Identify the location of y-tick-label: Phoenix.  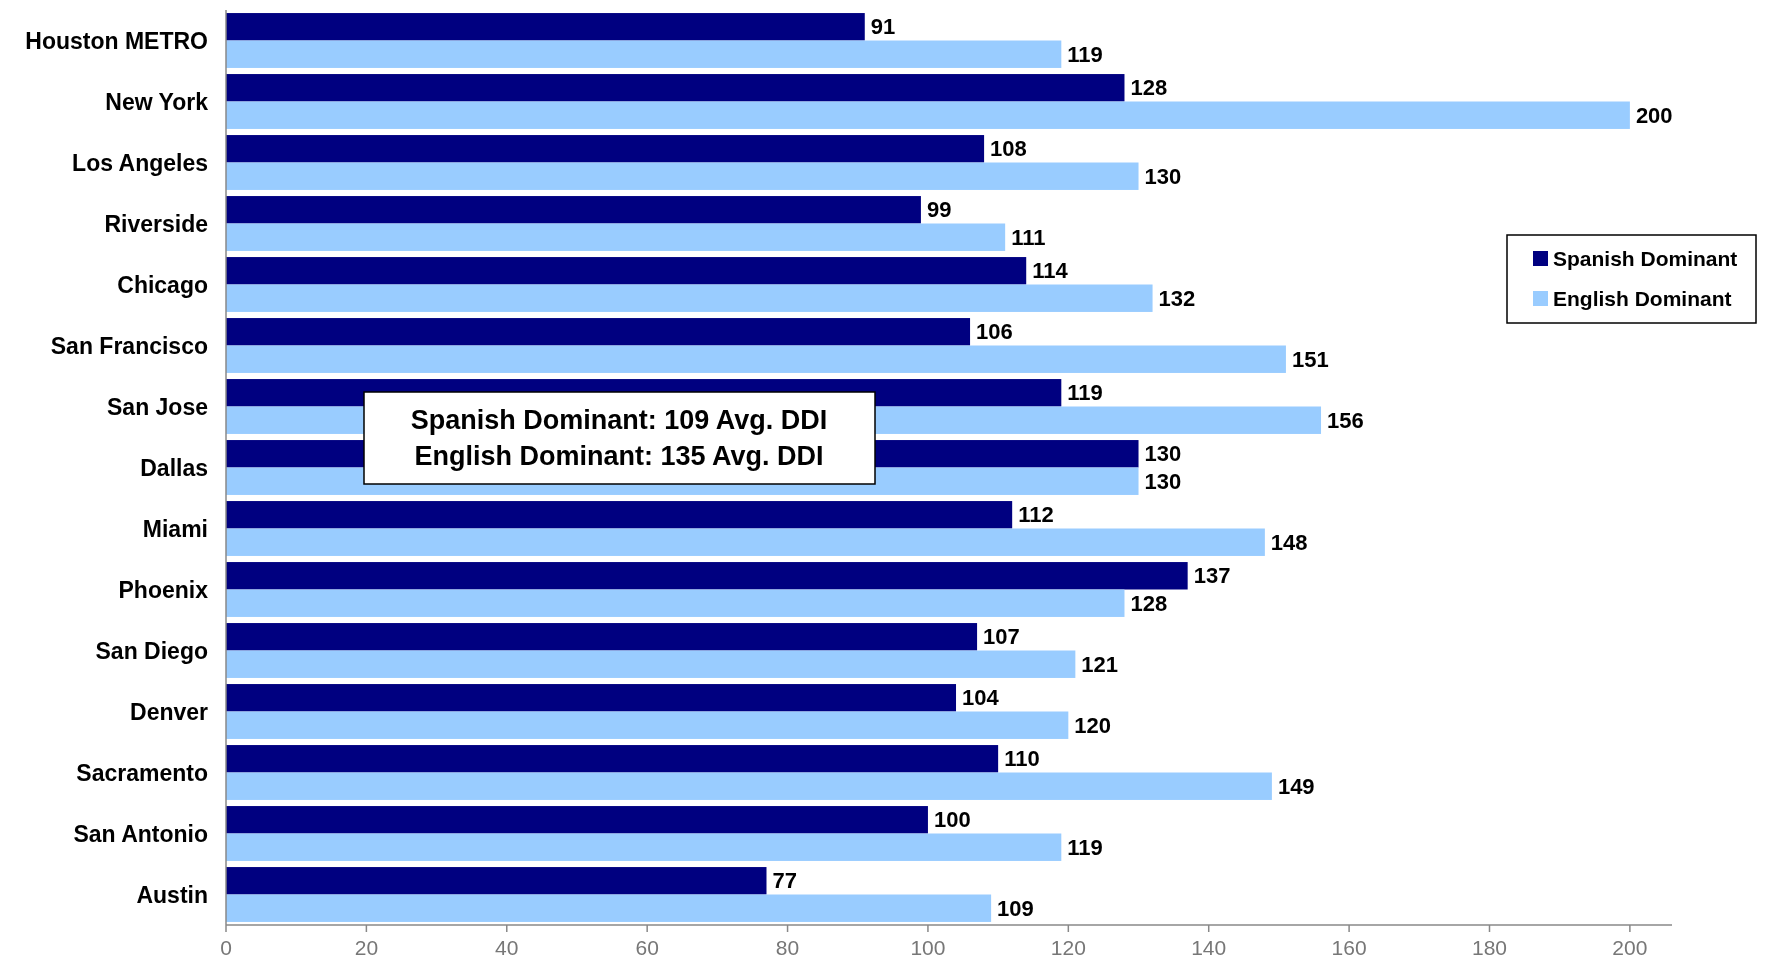
(163, 589).